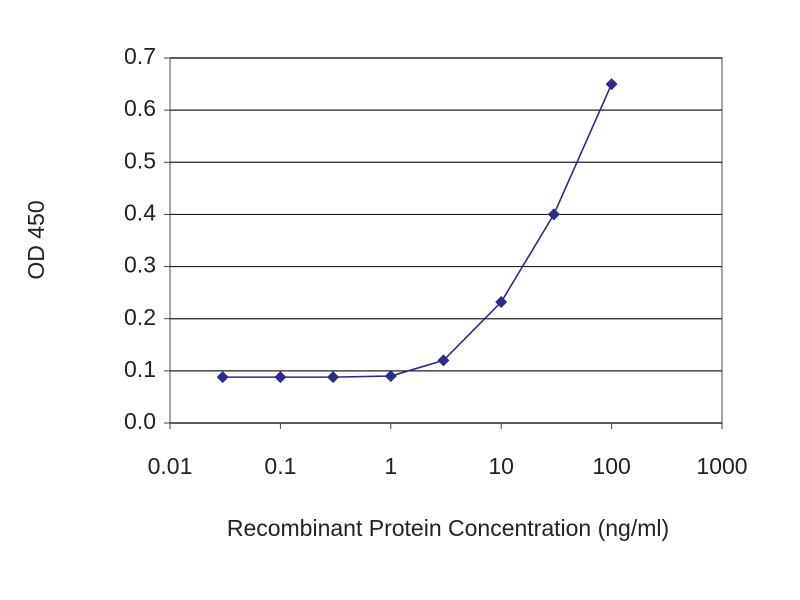  What do you see at coordinates (280, 466) in the screenshot?
I see `x-tick-label: 0.1` at bounding box center [280, 466].